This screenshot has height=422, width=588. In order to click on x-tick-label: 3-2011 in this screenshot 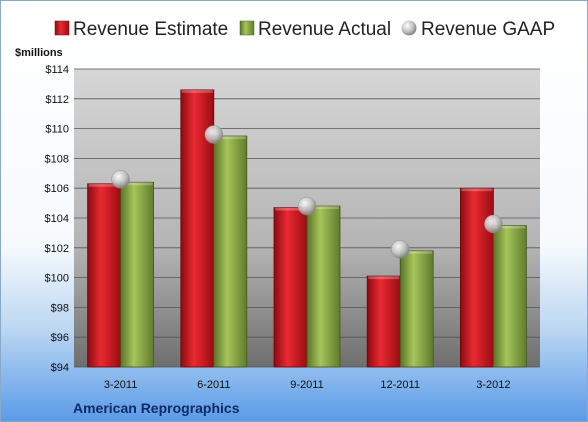, I will do `click(120, 385)`.